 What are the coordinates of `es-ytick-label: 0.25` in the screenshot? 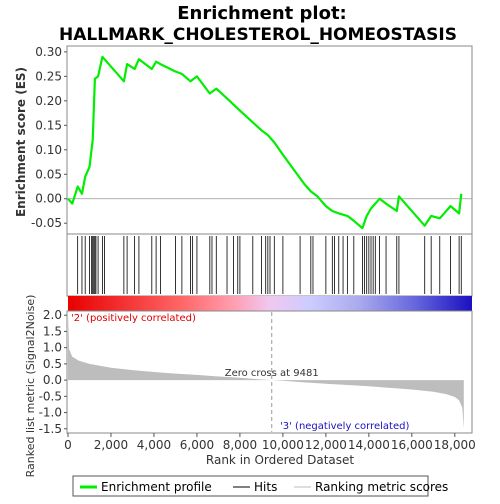 It's located at (48, 76).